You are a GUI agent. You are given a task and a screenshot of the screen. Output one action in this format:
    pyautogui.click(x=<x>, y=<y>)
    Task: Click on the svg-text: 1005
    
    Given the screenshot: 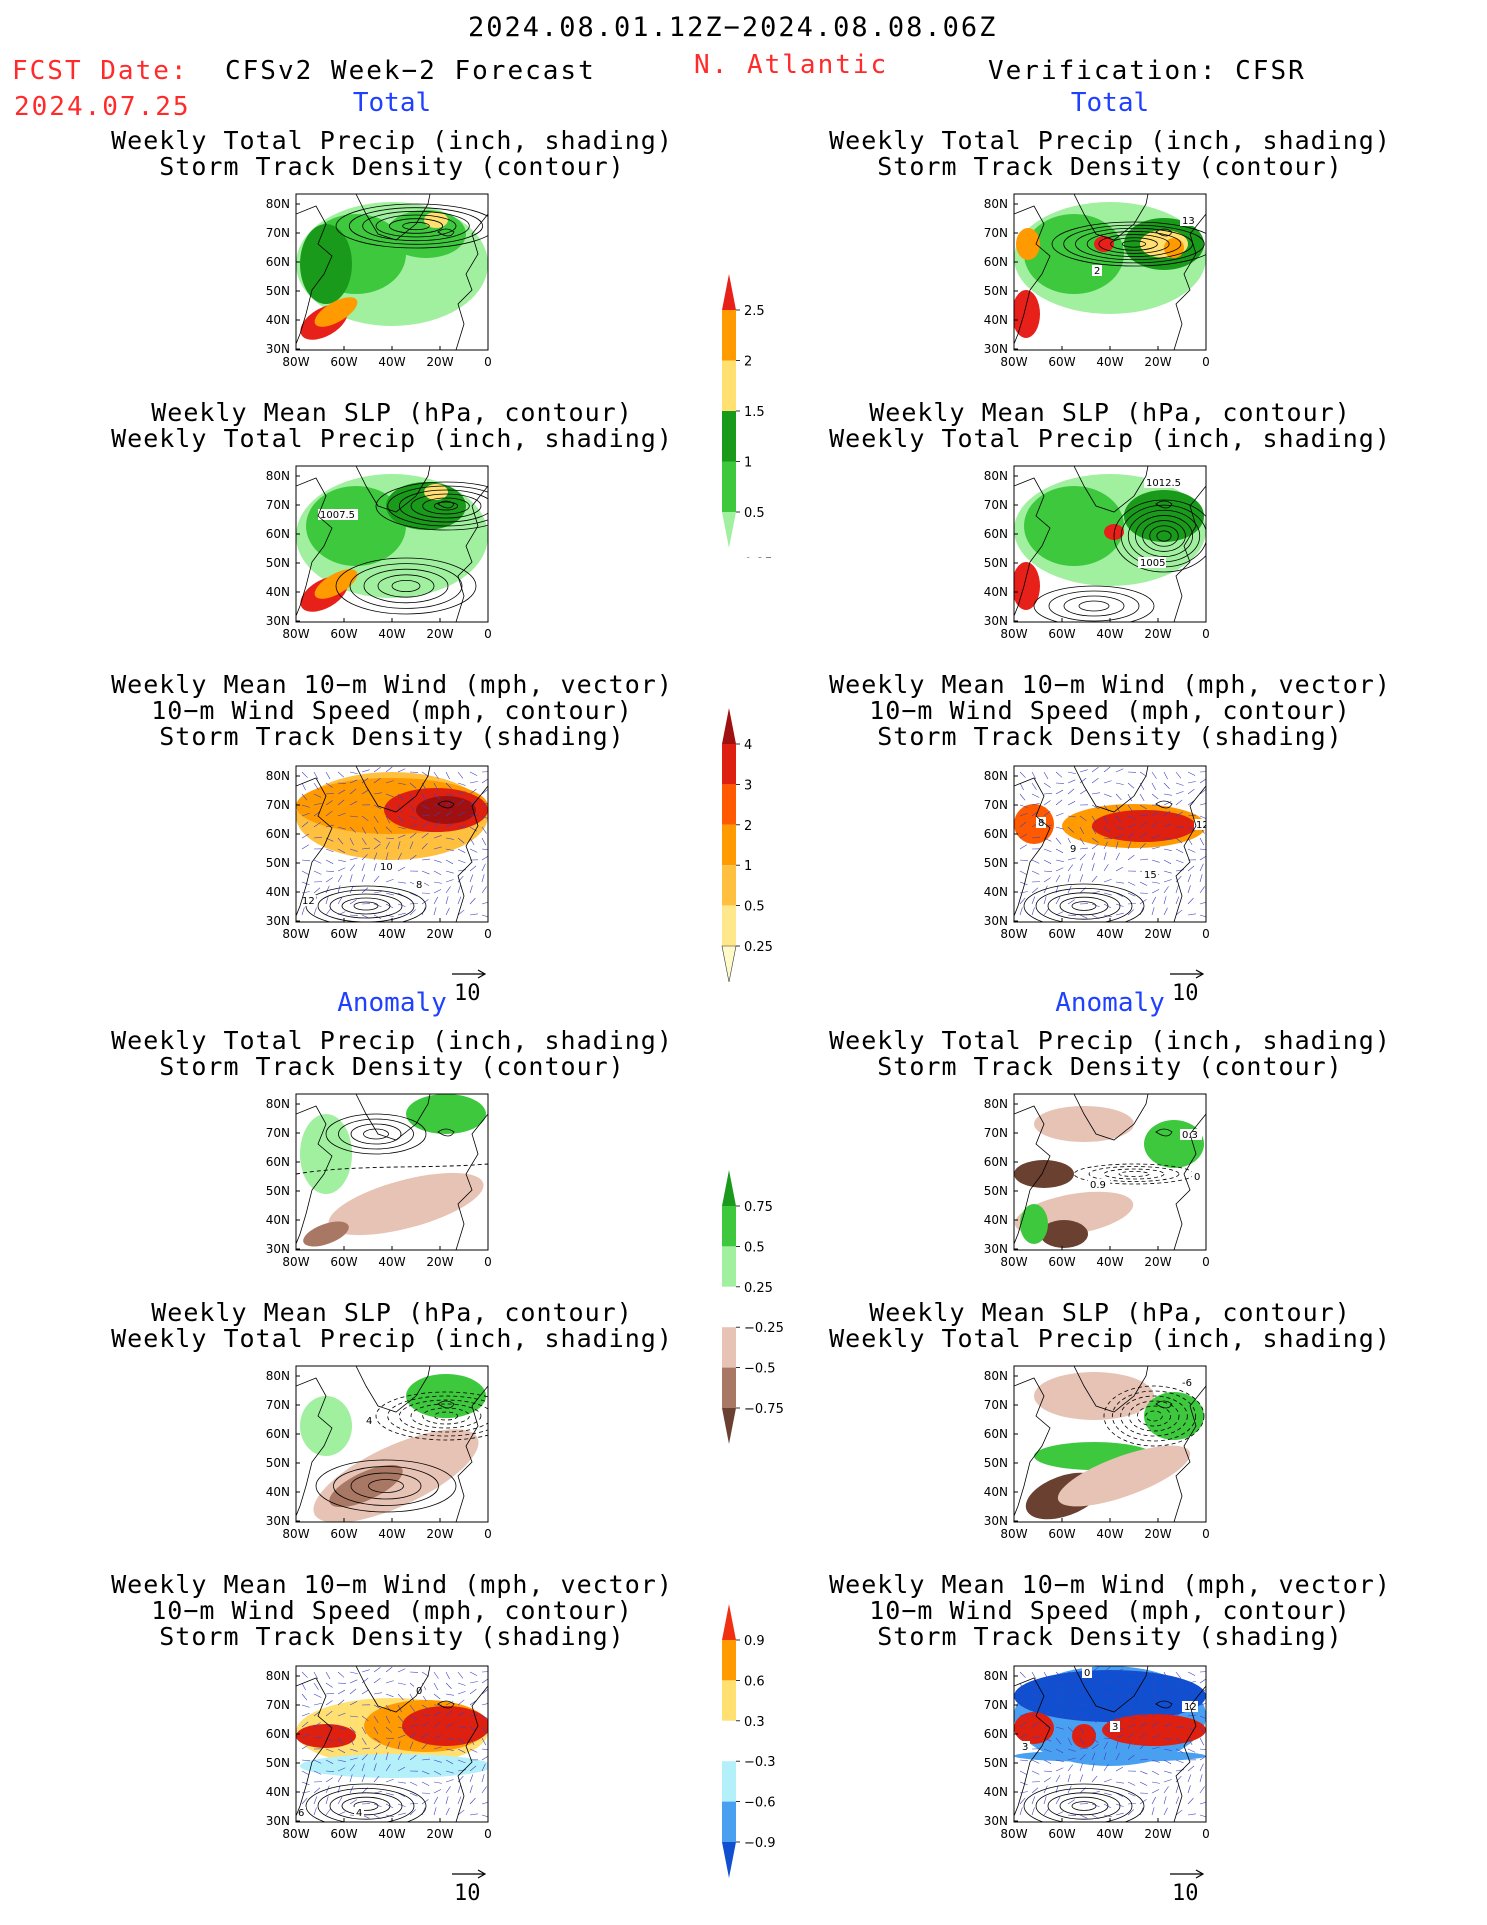 What is the action you would take?
    pyautogui.click(x=1152, y=563)
    